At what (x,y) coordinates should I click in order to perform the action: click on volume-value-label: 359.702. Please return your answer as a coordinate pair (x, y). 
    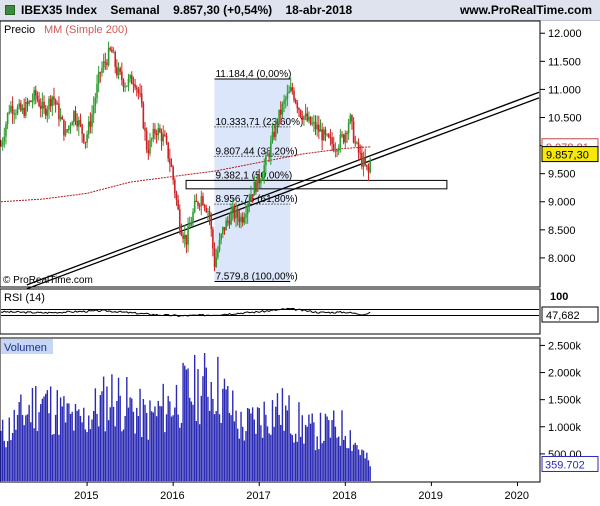
    Looking at the image, I should click on (565, 465).